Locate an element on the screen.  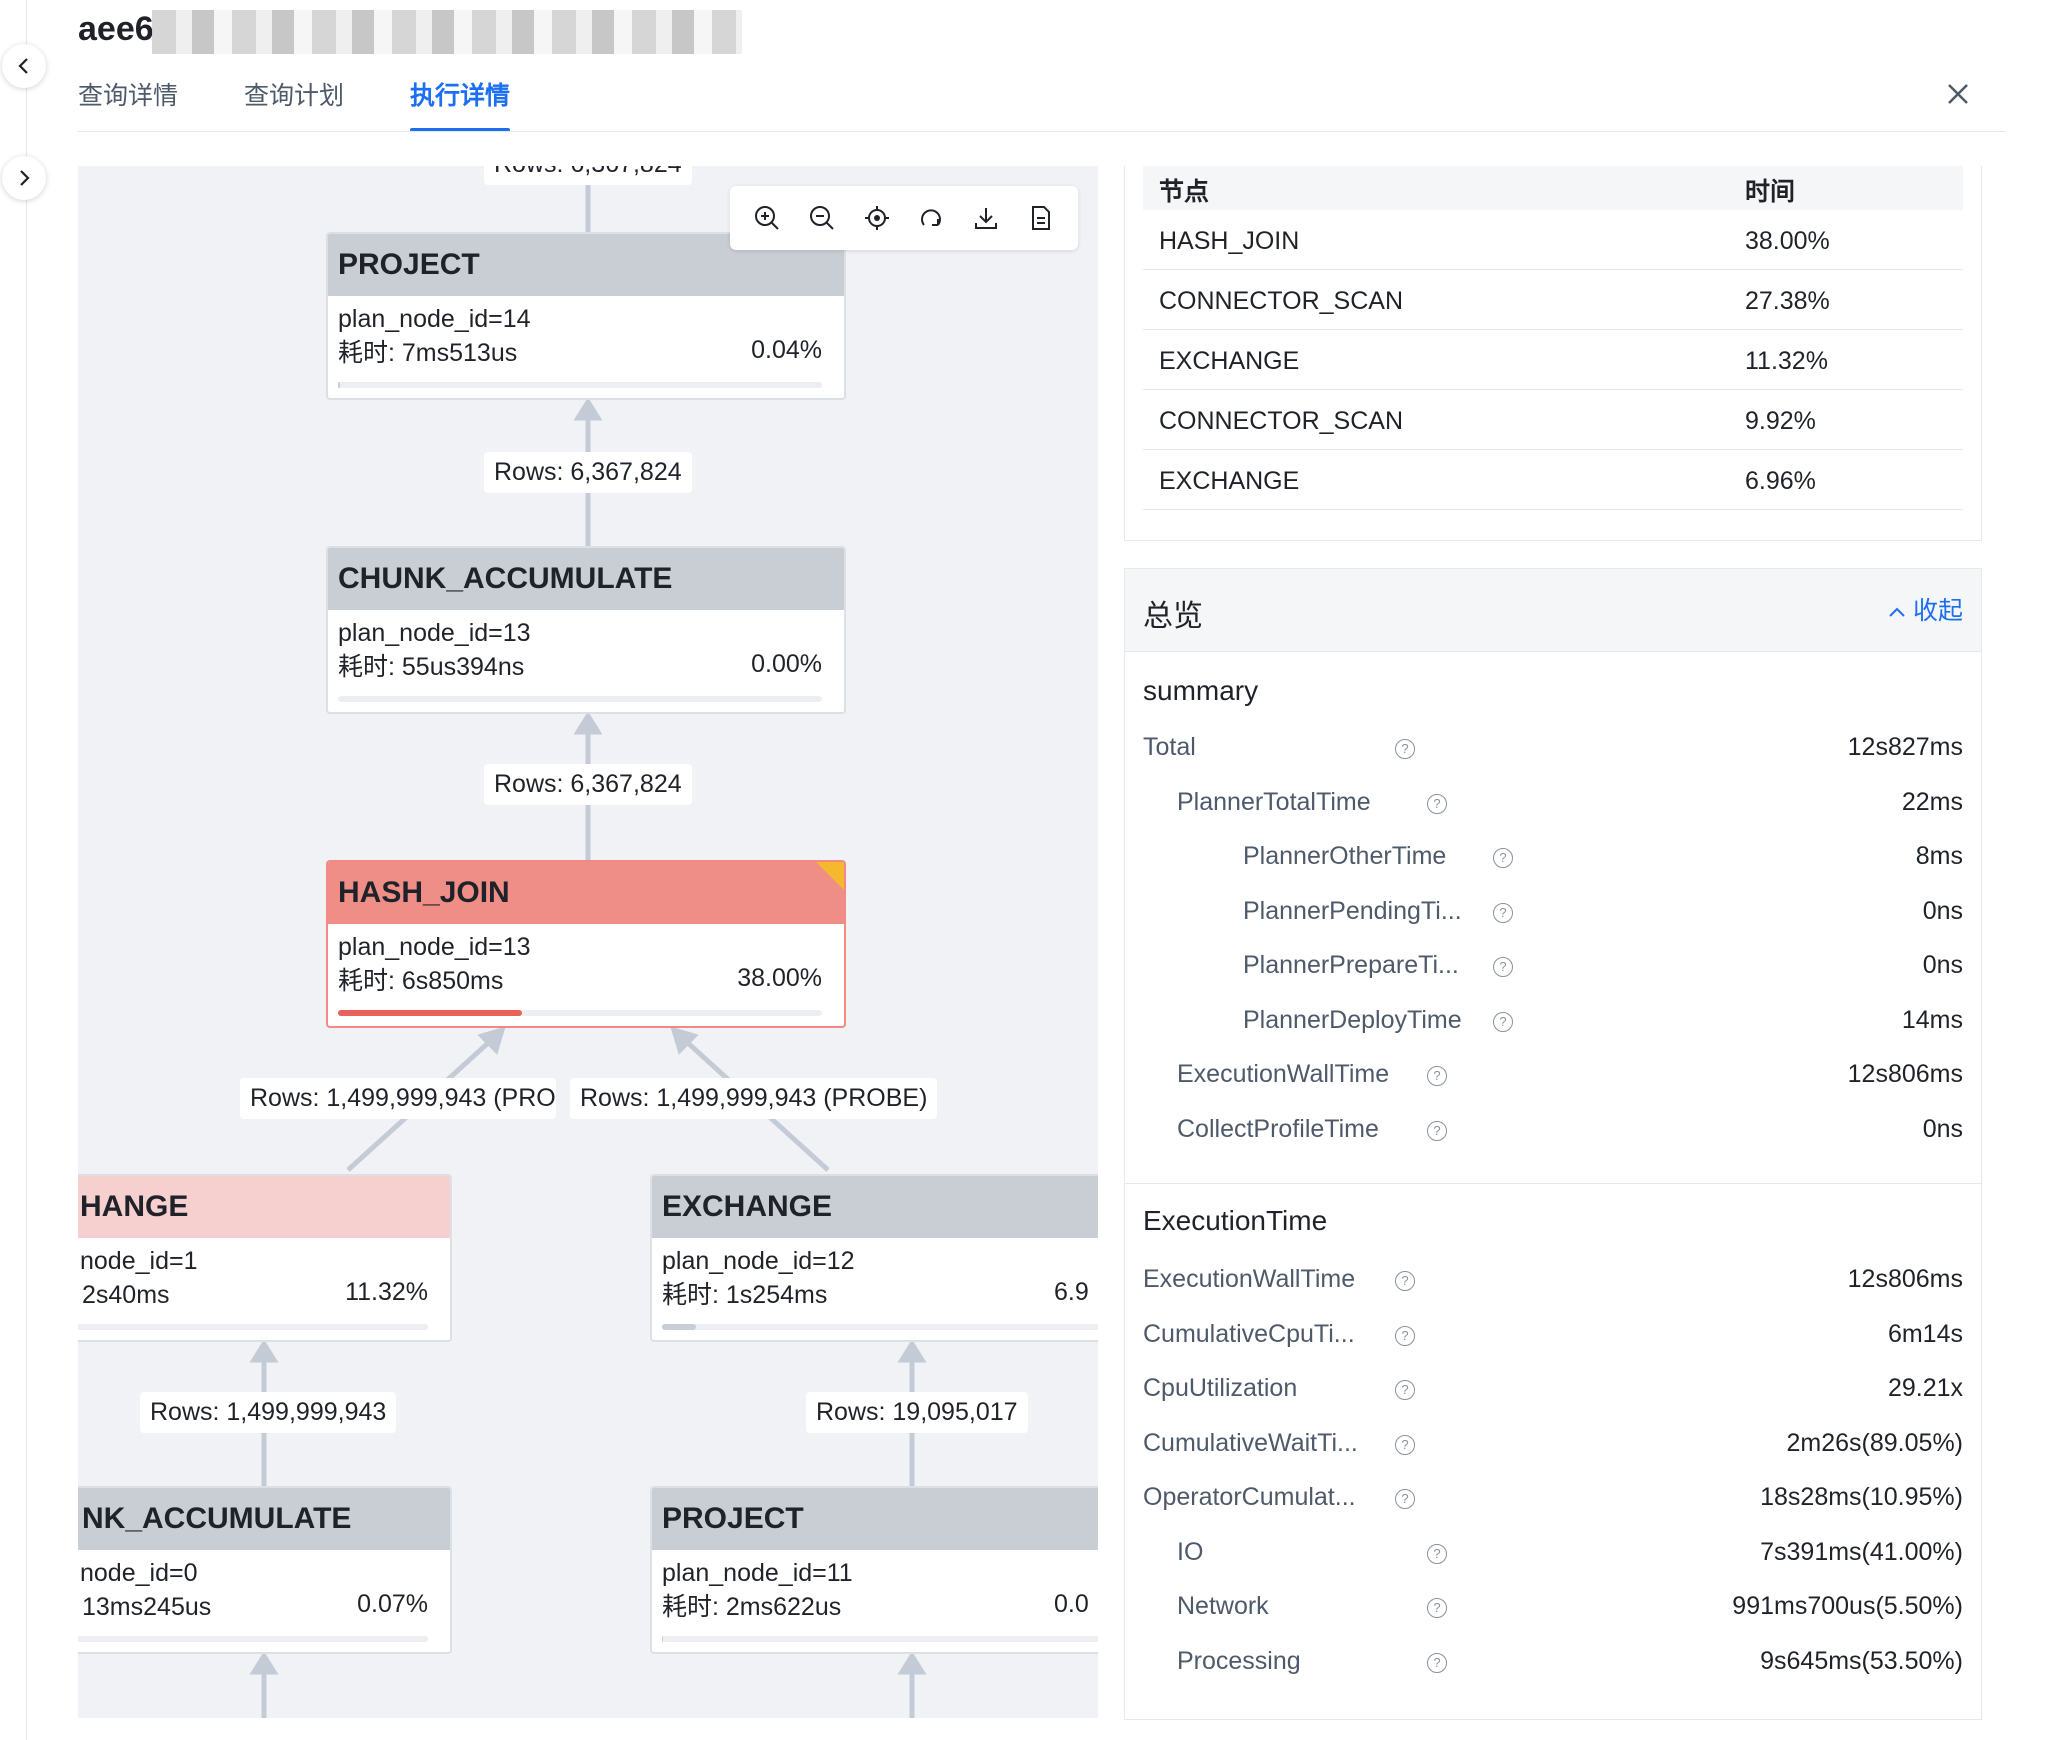
node-percent: 0.00% is located at coordinates (786, 664).